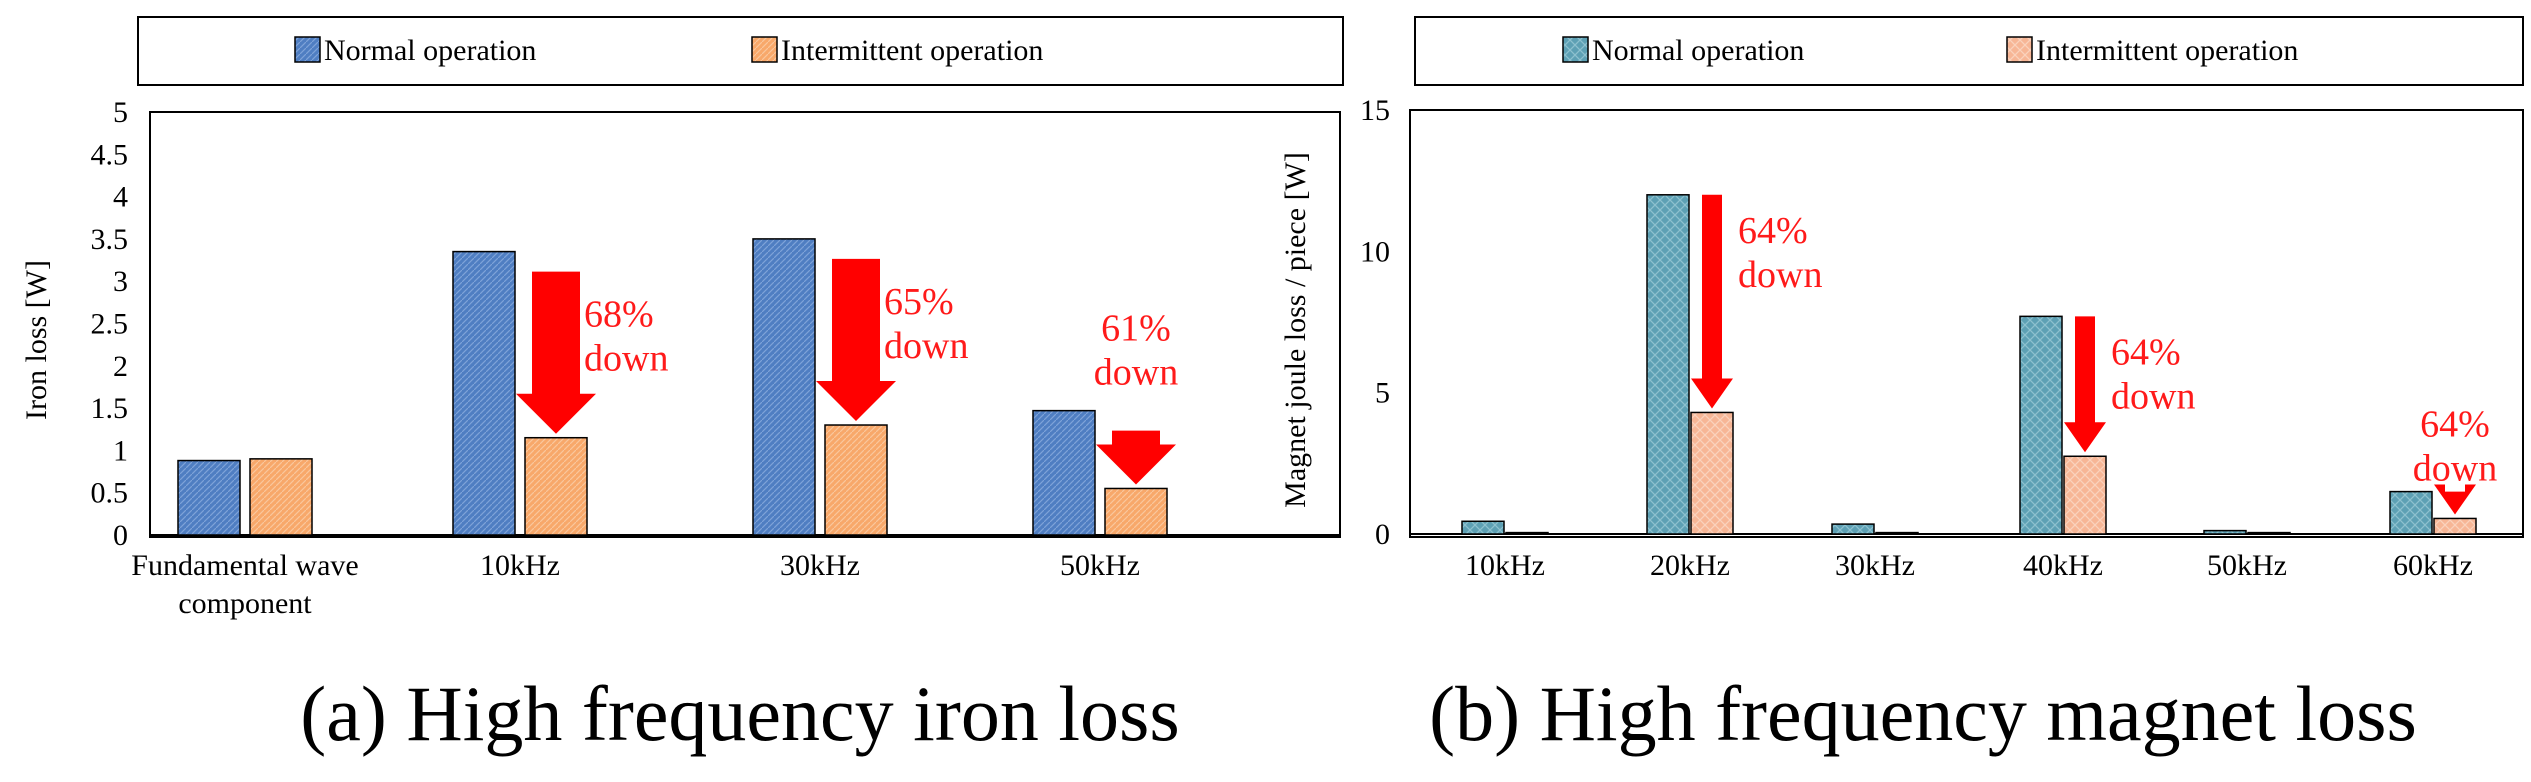  What do you see at coordinates (110, 408) in the screenshot?
I see `y-tick-label: 1.5` at bounding box center [110, 408].